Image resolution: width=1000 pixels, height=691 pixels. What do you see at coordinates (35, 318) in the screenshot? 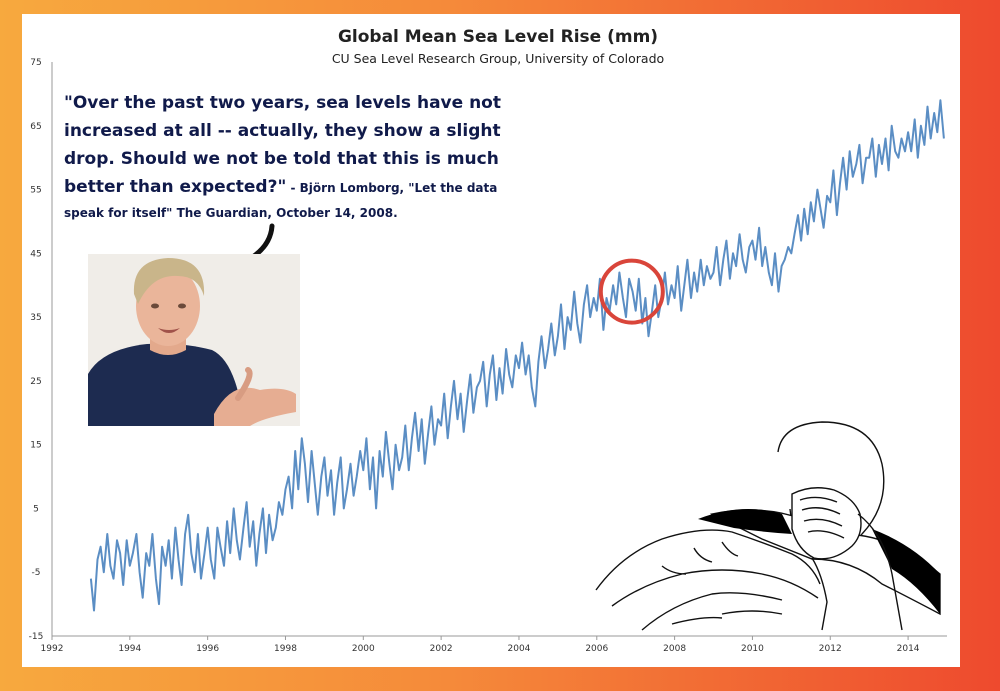
I see `y-tick-label: 35` at bounding box center [35, 318].